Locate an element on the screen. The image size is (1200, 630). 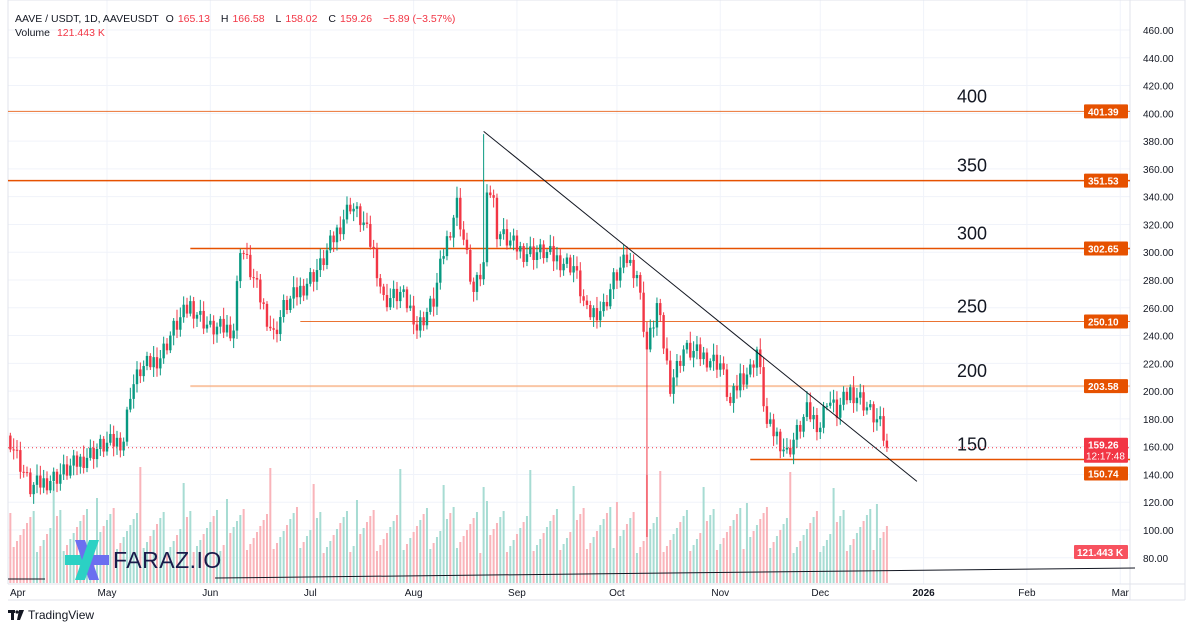
level-price-tag is located at coordinates (1106, 111).